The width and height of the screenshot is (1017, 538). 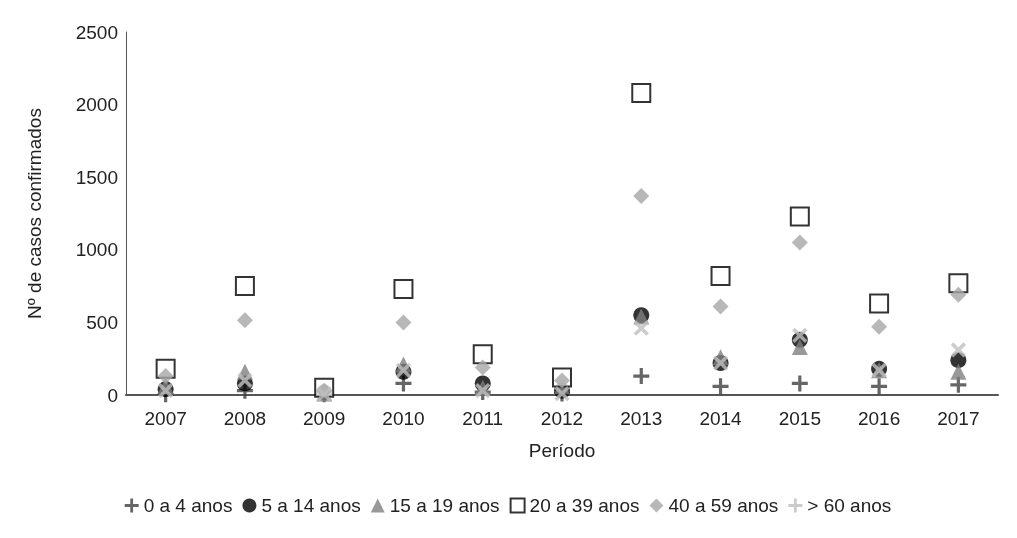 I want to click on x-tick-label: 2007, so click(x=165, y=418).